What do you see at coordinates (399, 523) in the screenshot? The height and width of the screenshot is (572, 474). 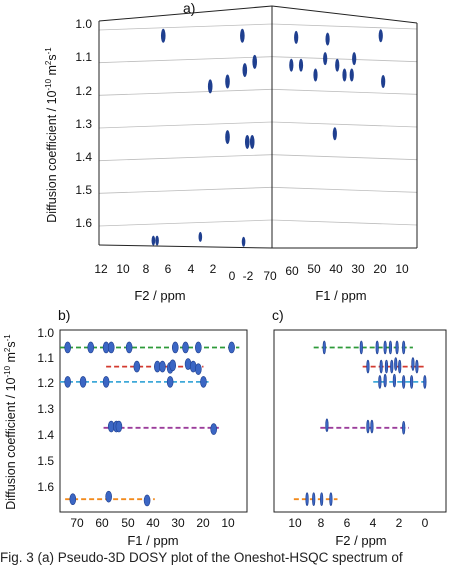 I see `panel-c-x-tick: 2` at bounding box center [399, 523].